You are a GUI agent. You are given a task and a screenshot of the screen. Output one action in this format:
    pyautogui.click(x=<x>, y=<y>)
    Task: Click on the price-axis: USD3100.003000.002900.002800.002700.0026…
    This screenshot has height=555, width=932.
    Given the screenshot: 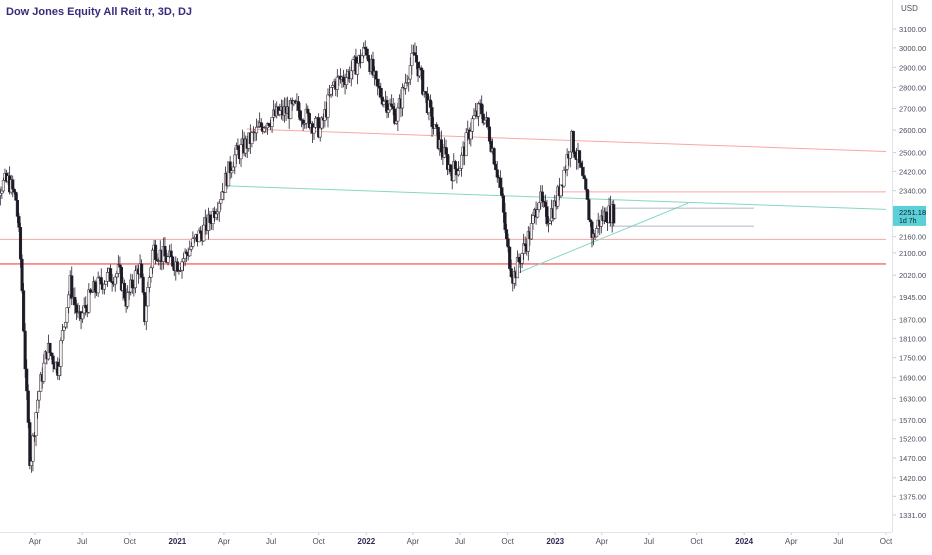 What is the action you would take?
    pyautogui.click(x=909, y=262)
    